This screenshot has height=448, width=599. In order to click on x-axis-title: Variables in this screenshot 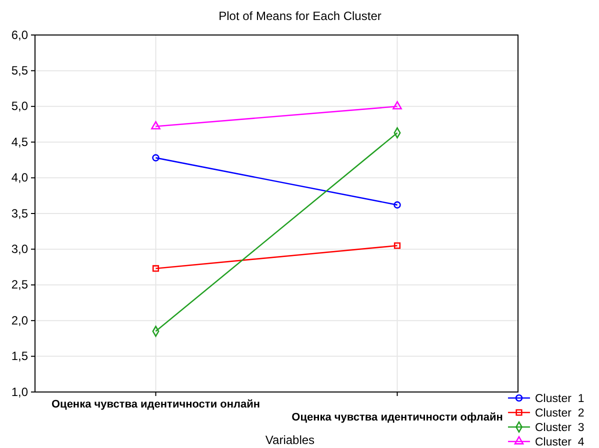, I will do `click(290, 440)`.